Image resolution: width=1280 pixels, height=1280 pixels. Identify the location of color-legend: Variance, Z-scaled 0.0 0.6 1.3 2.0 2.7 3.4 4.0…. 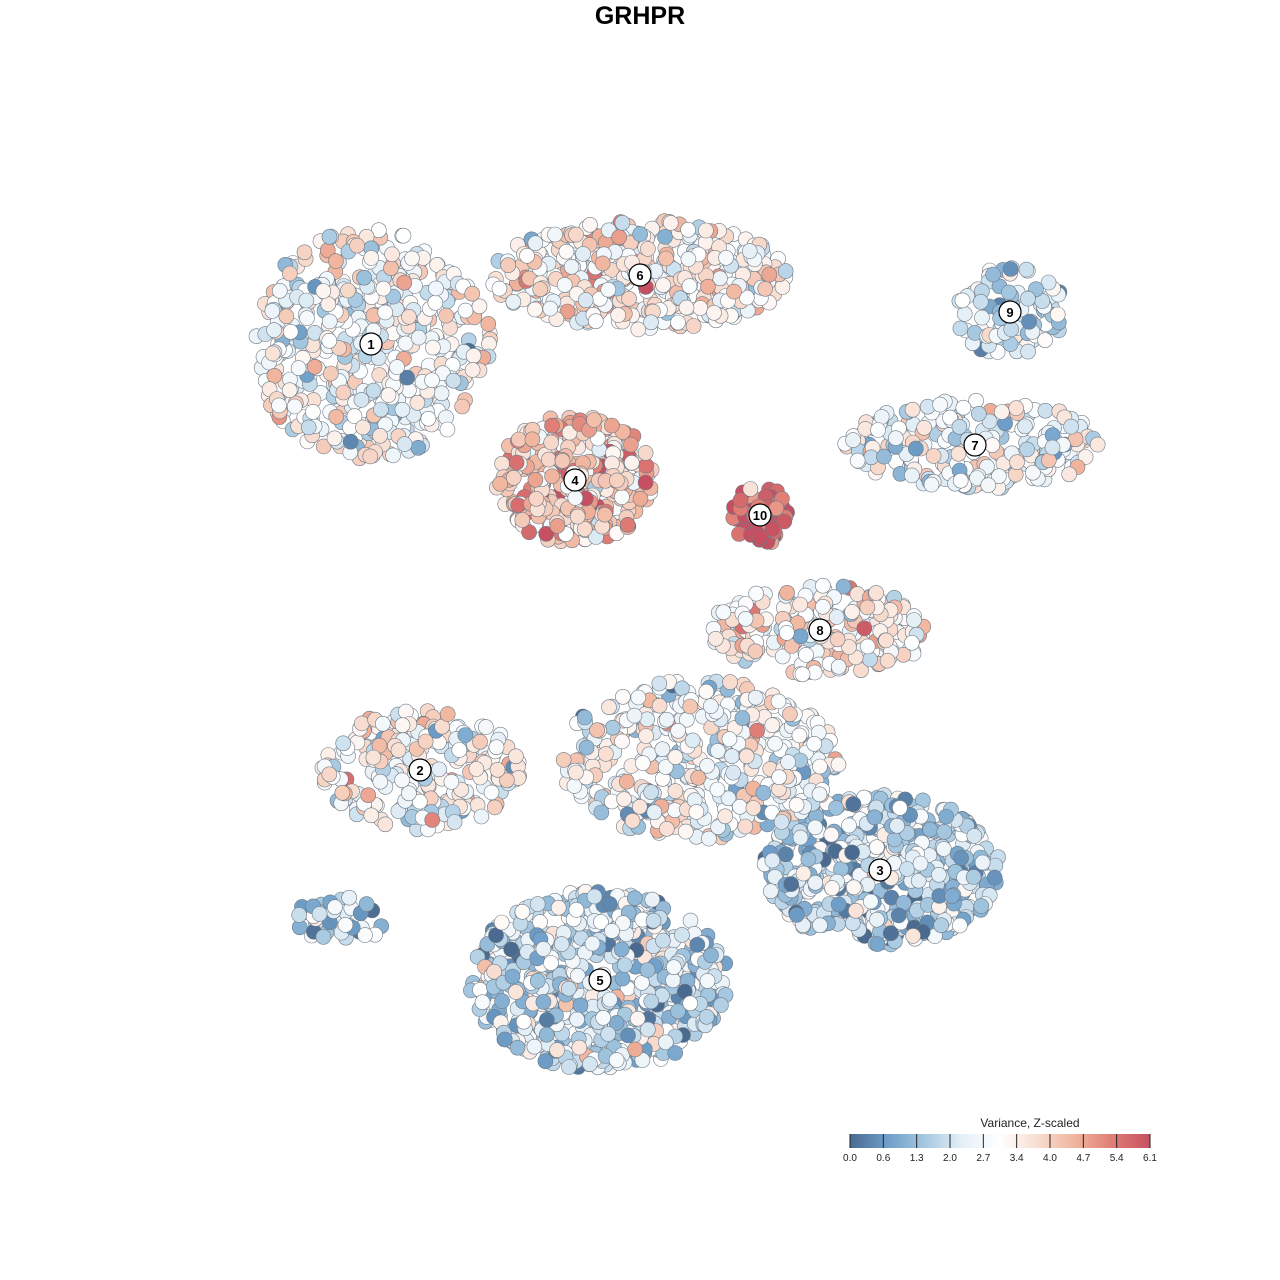
(1000, 1140).